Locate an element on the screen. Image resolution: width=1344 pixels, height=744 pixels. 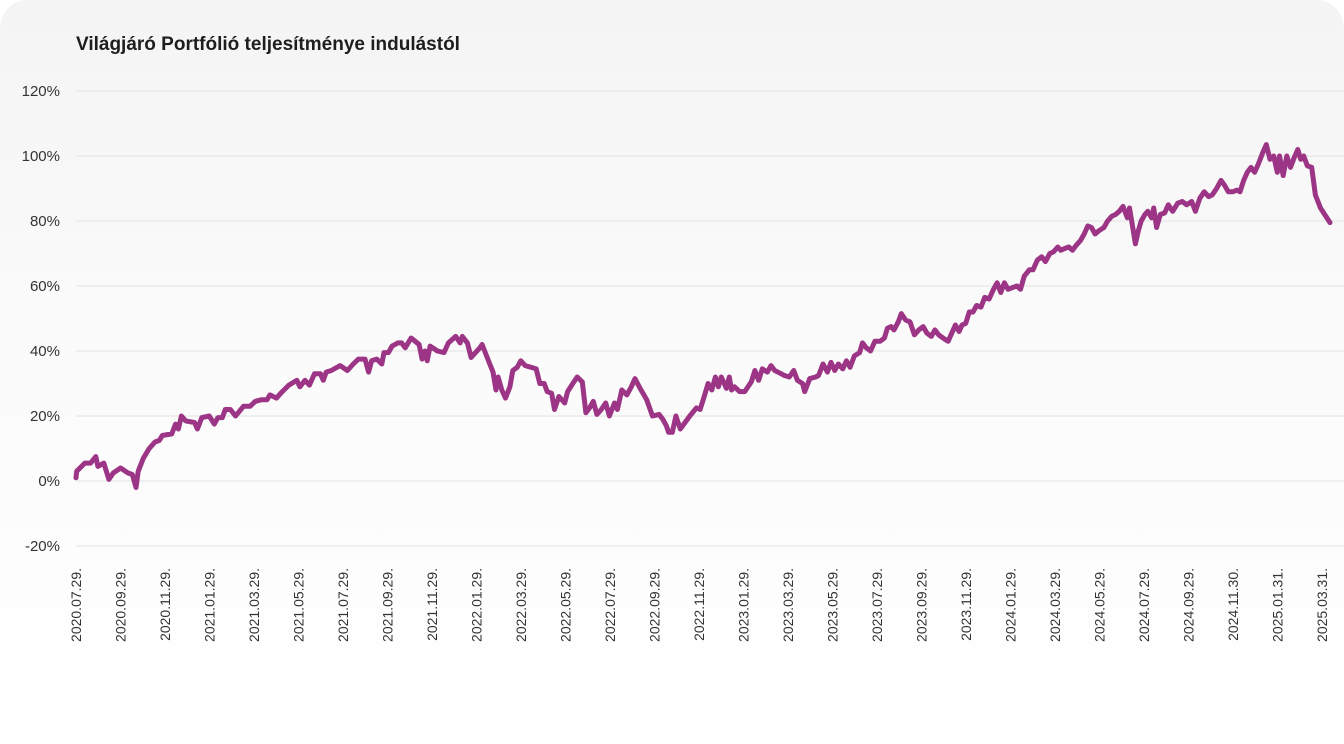
y-tick-label: 20% is located at coordinates (45, 416).